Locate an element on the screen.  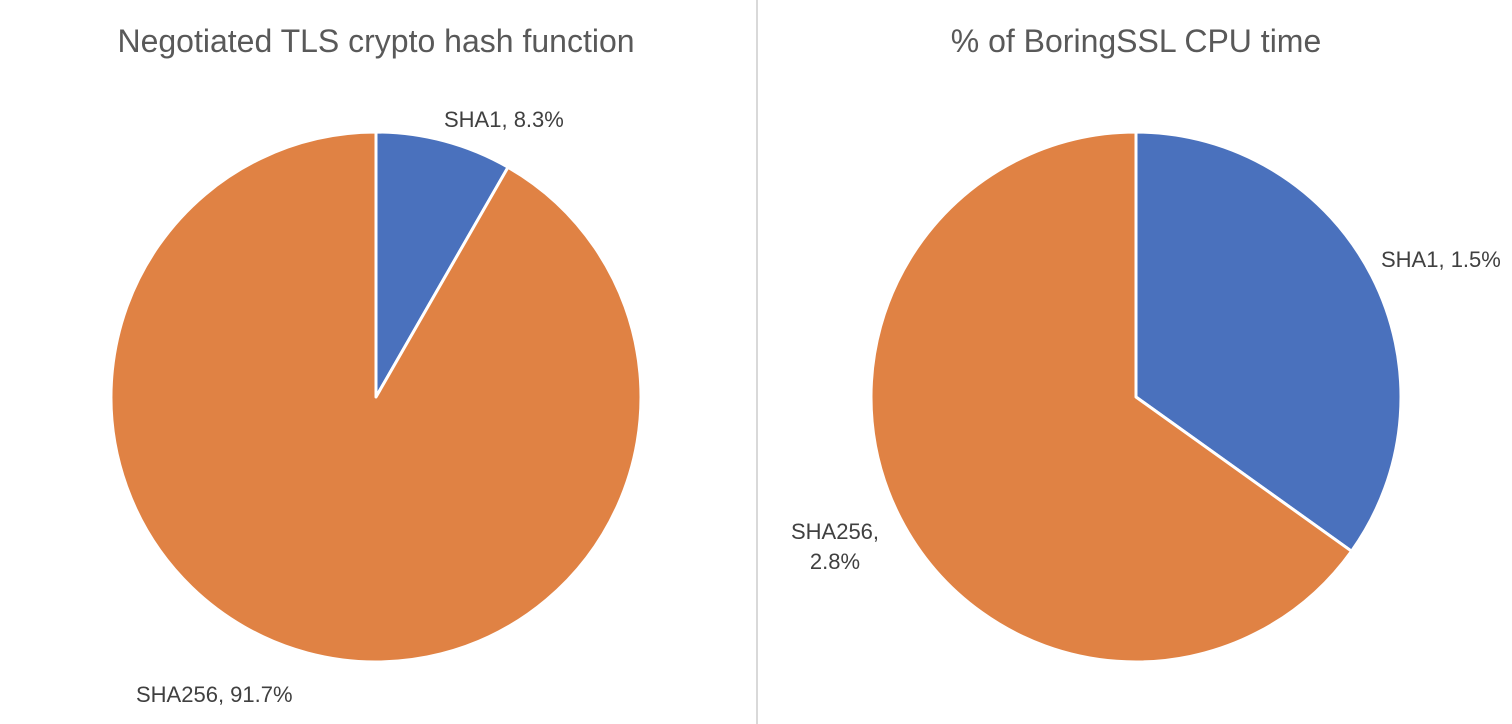
chart-title: Negotiated TLS crypto hash function is located at coordinates (375, 41).